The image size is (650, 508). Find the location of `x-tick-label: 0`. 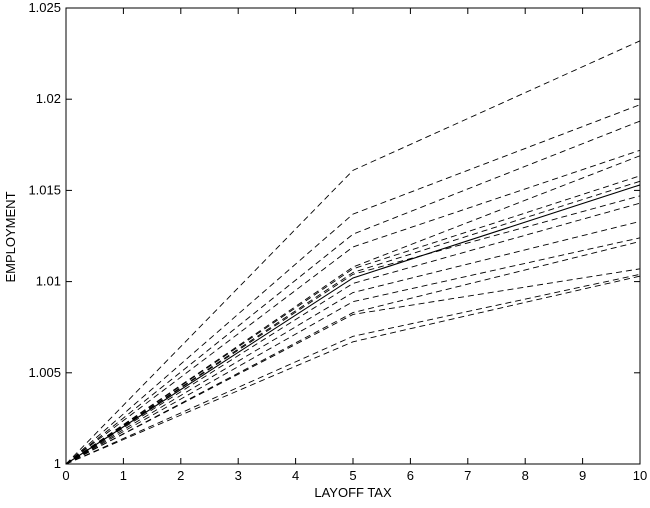

x-tick-label: 0 is located at coordinates (65, 475).